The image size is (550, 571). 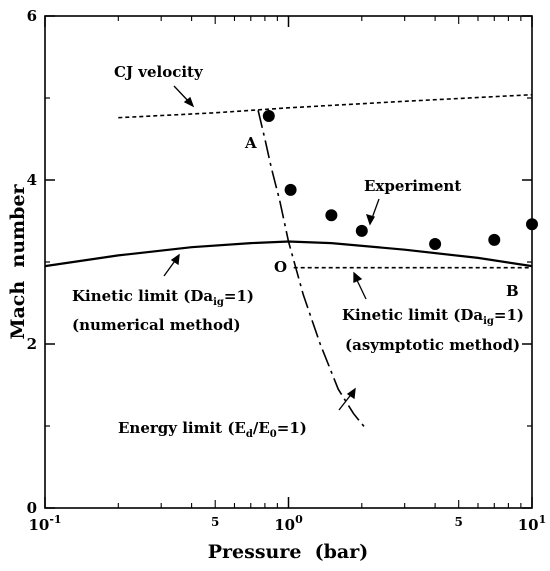 I want to click on kinetic-asymptotic-tail: =1), so click(x=509, y=315).